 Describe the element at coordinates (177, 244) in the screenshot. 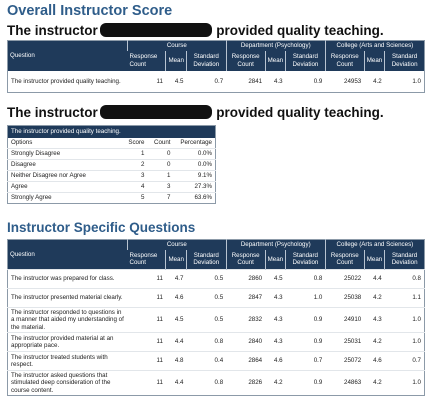

I see `group-header-course: Course` at that location.